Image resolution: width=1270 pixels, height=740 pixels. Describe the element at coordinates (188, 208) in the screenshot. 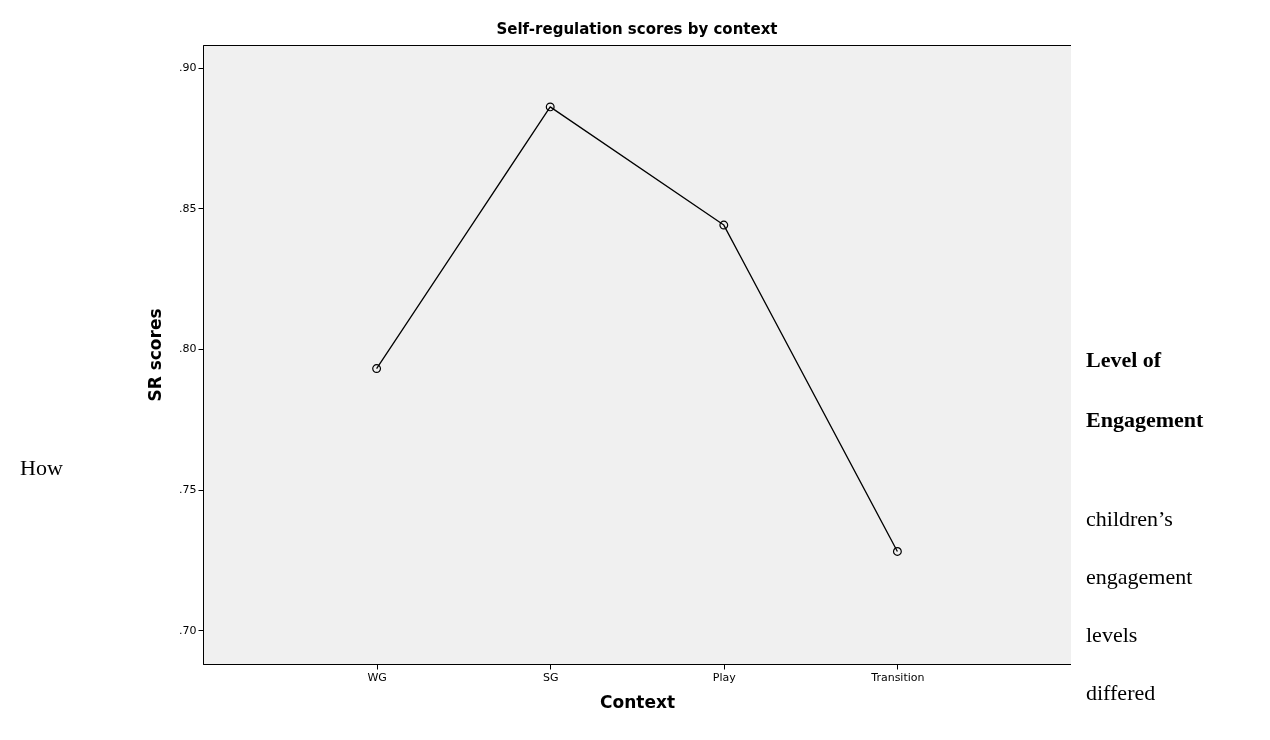

I see `y-tick-label: .85` at that location.